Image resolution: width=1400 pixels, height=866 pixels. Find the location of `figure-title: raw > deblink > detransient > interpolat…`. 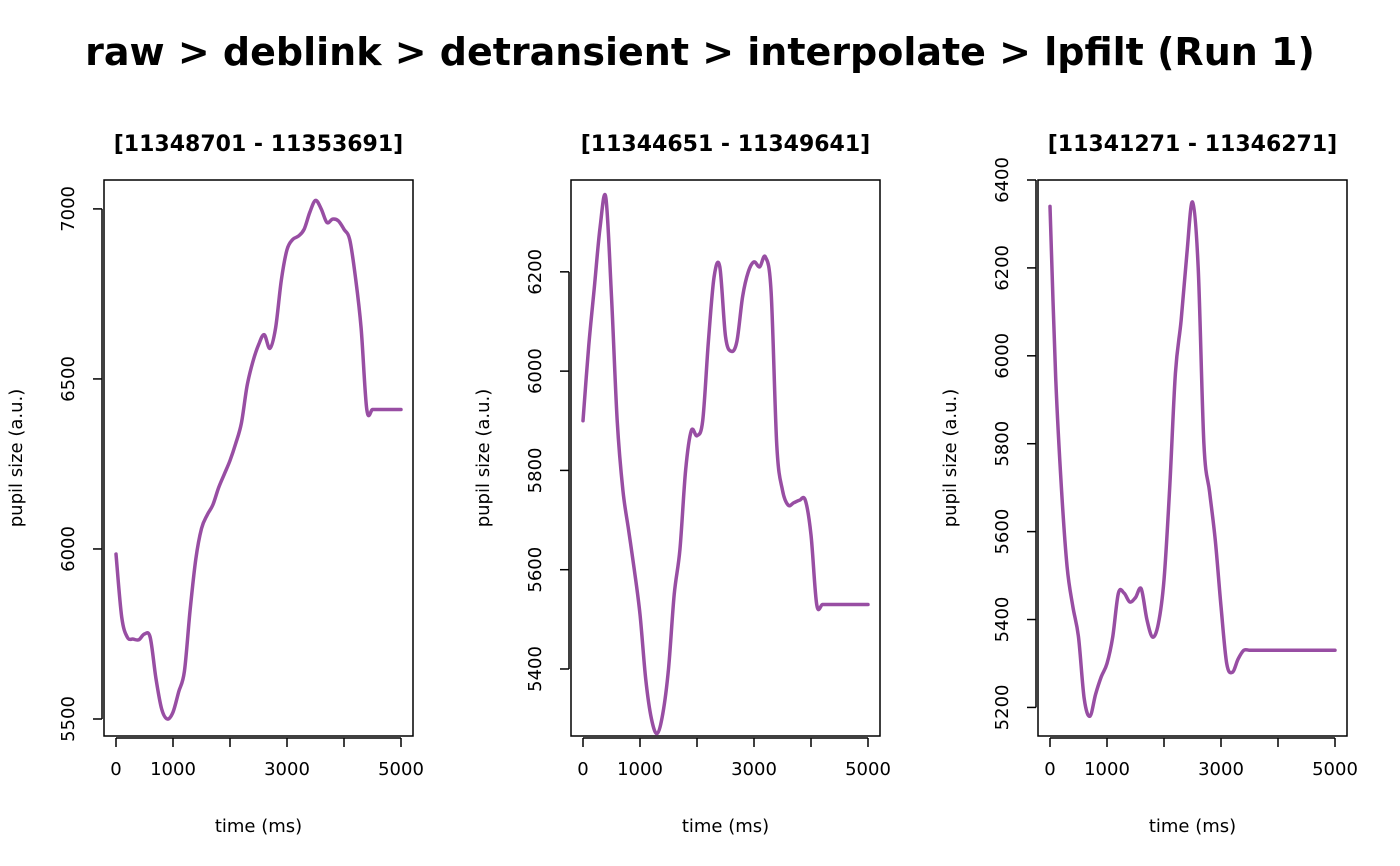

figure-title: raw > deblink > detransient > interpolat… is located at coordinates (700, 52).